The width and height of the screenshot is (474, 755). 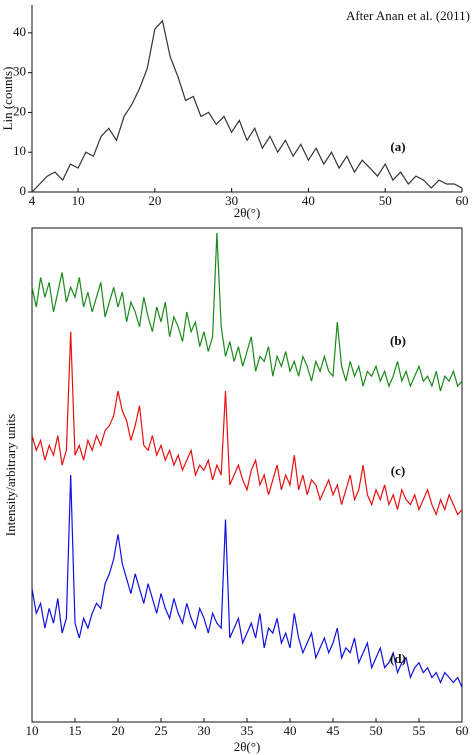 I want to click on series-label: (b), so click(x=398, y=340).